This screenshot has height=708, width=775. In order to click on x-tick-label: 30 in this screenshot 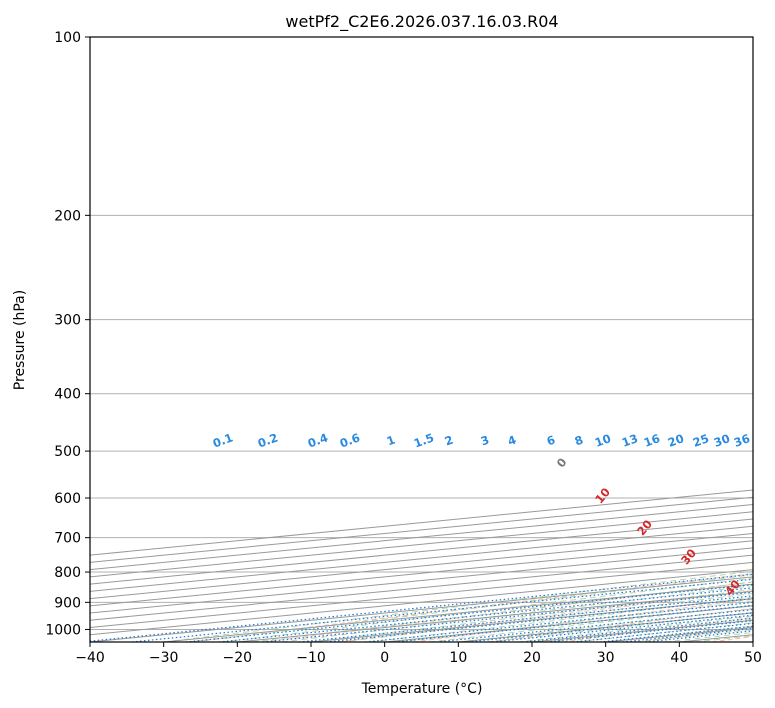, I will do `click(606, 658)`.